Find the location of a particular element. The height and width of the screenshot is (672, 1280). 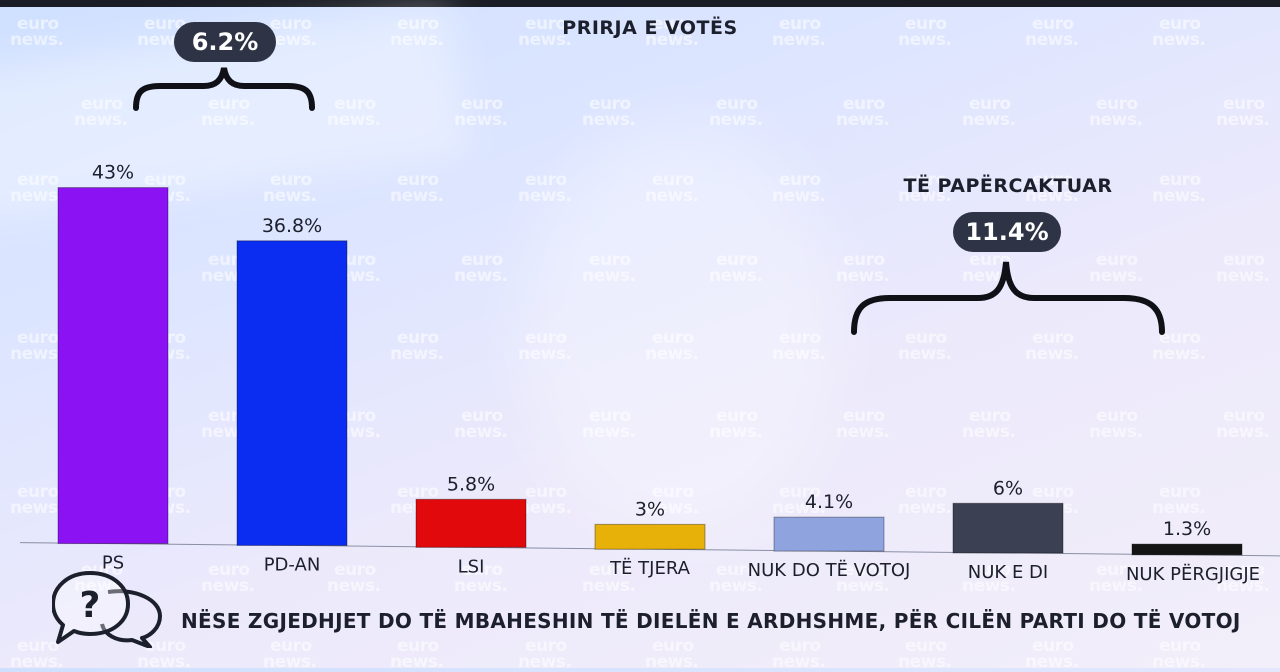

category-label: NUK E DI is located at coordinates (1008, 572).